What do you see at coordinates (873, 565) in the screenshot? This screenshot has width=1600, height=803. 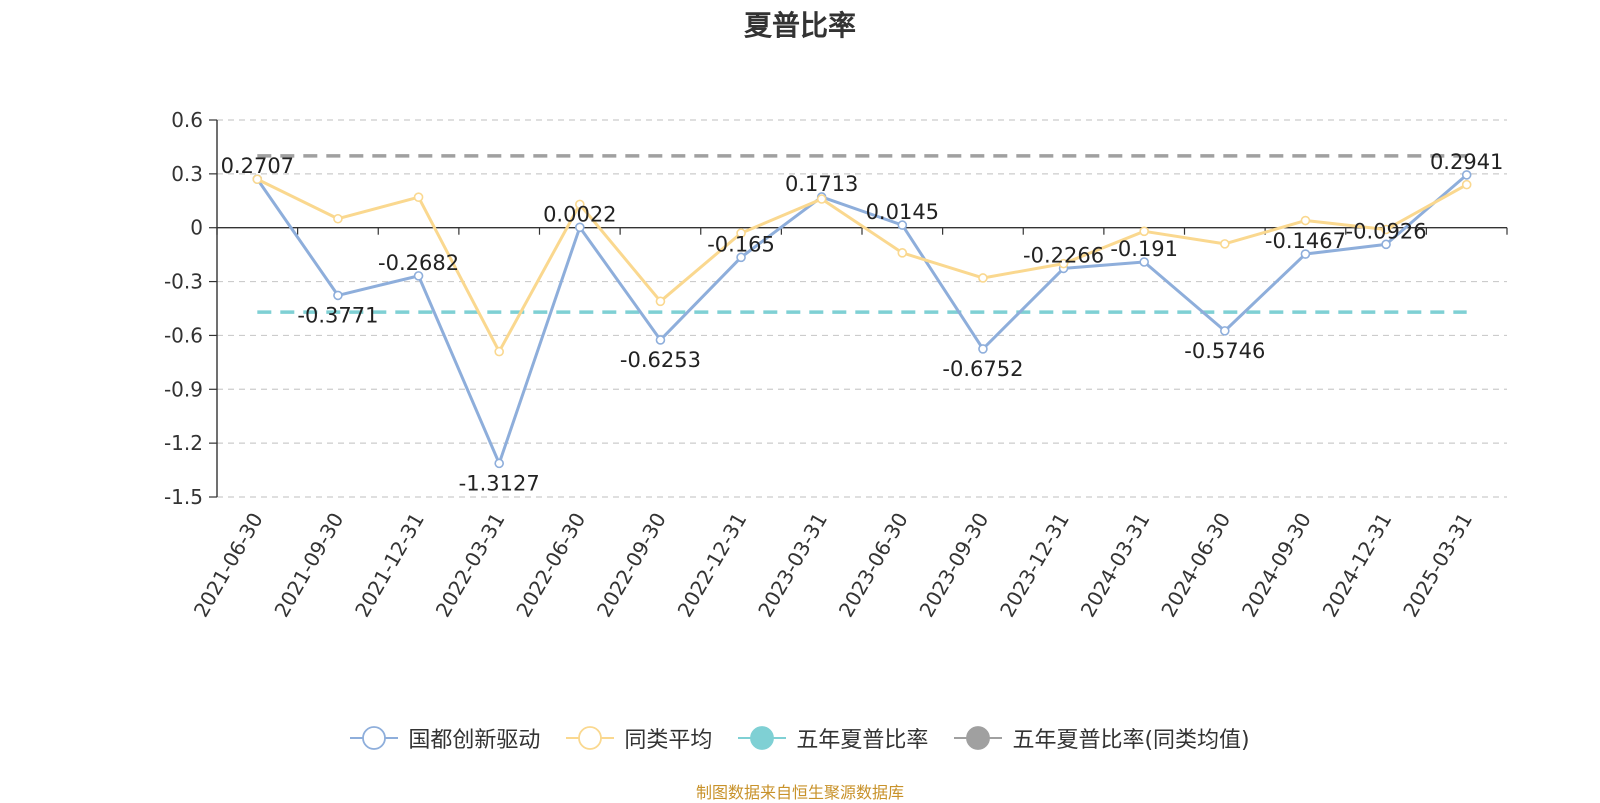 I see `x-tick-label: 2023-06-30` at bounding box center [873, 565].